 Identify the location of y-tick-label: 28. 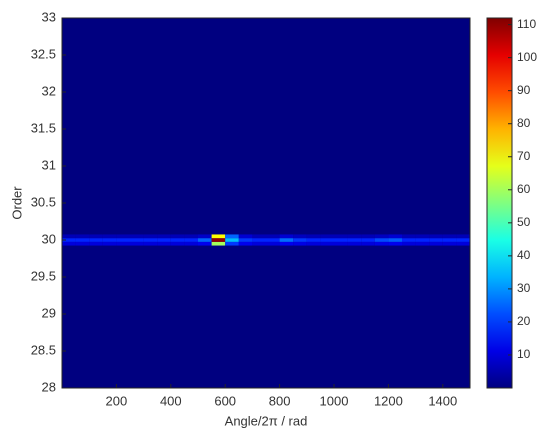
(49, 386).